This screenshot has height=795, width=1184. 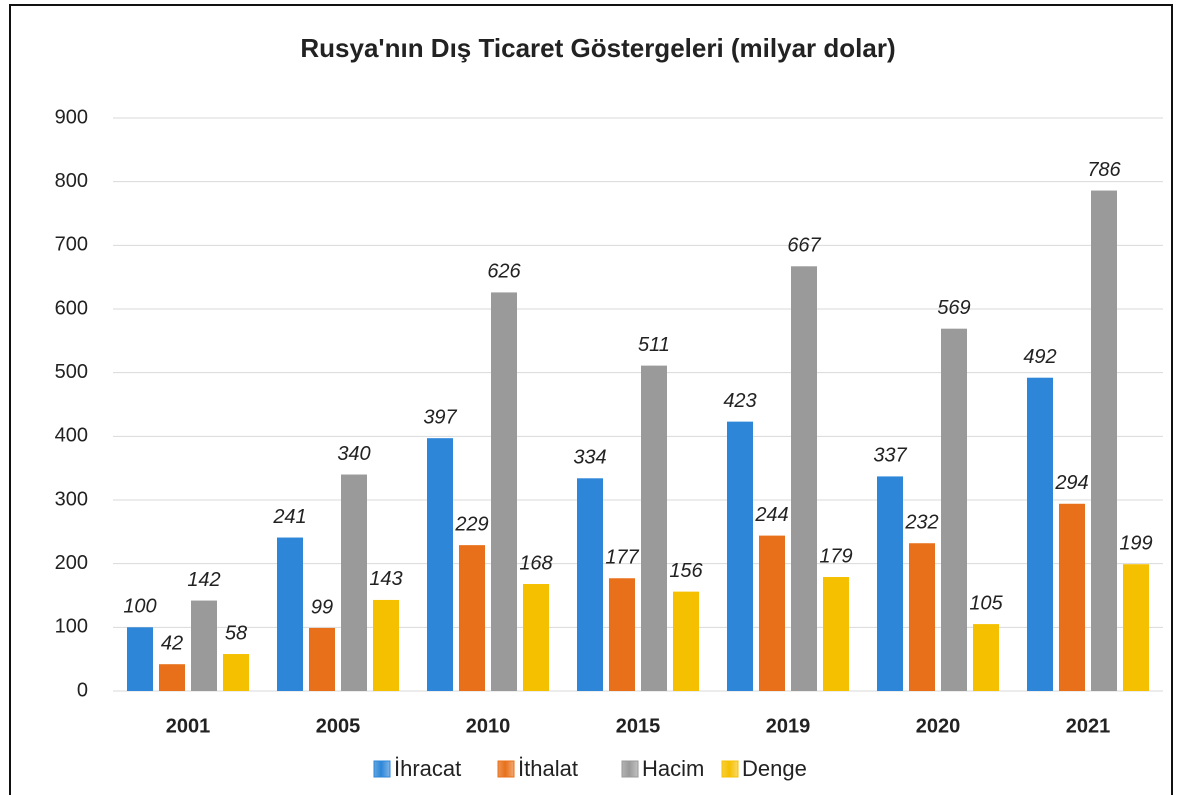 I want to click on data-label: 143, so click(x=385, y=579).